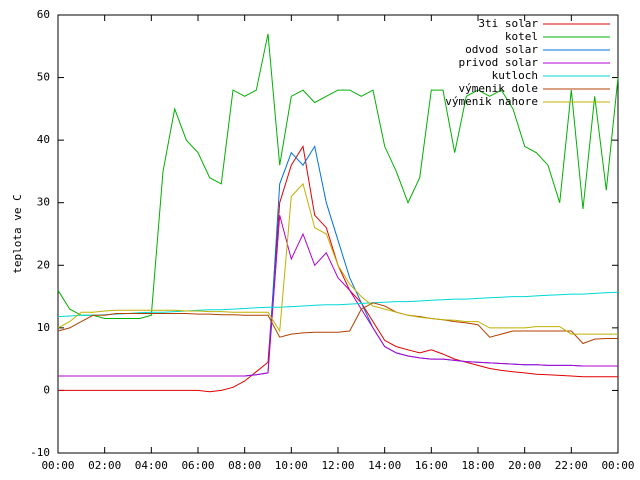 Image resolution: width=640 pixels, height=480 pixels. Describe the element at coordinates (337, 465) in the screenshot. I see `x-tick-label: 12:00` at that location.